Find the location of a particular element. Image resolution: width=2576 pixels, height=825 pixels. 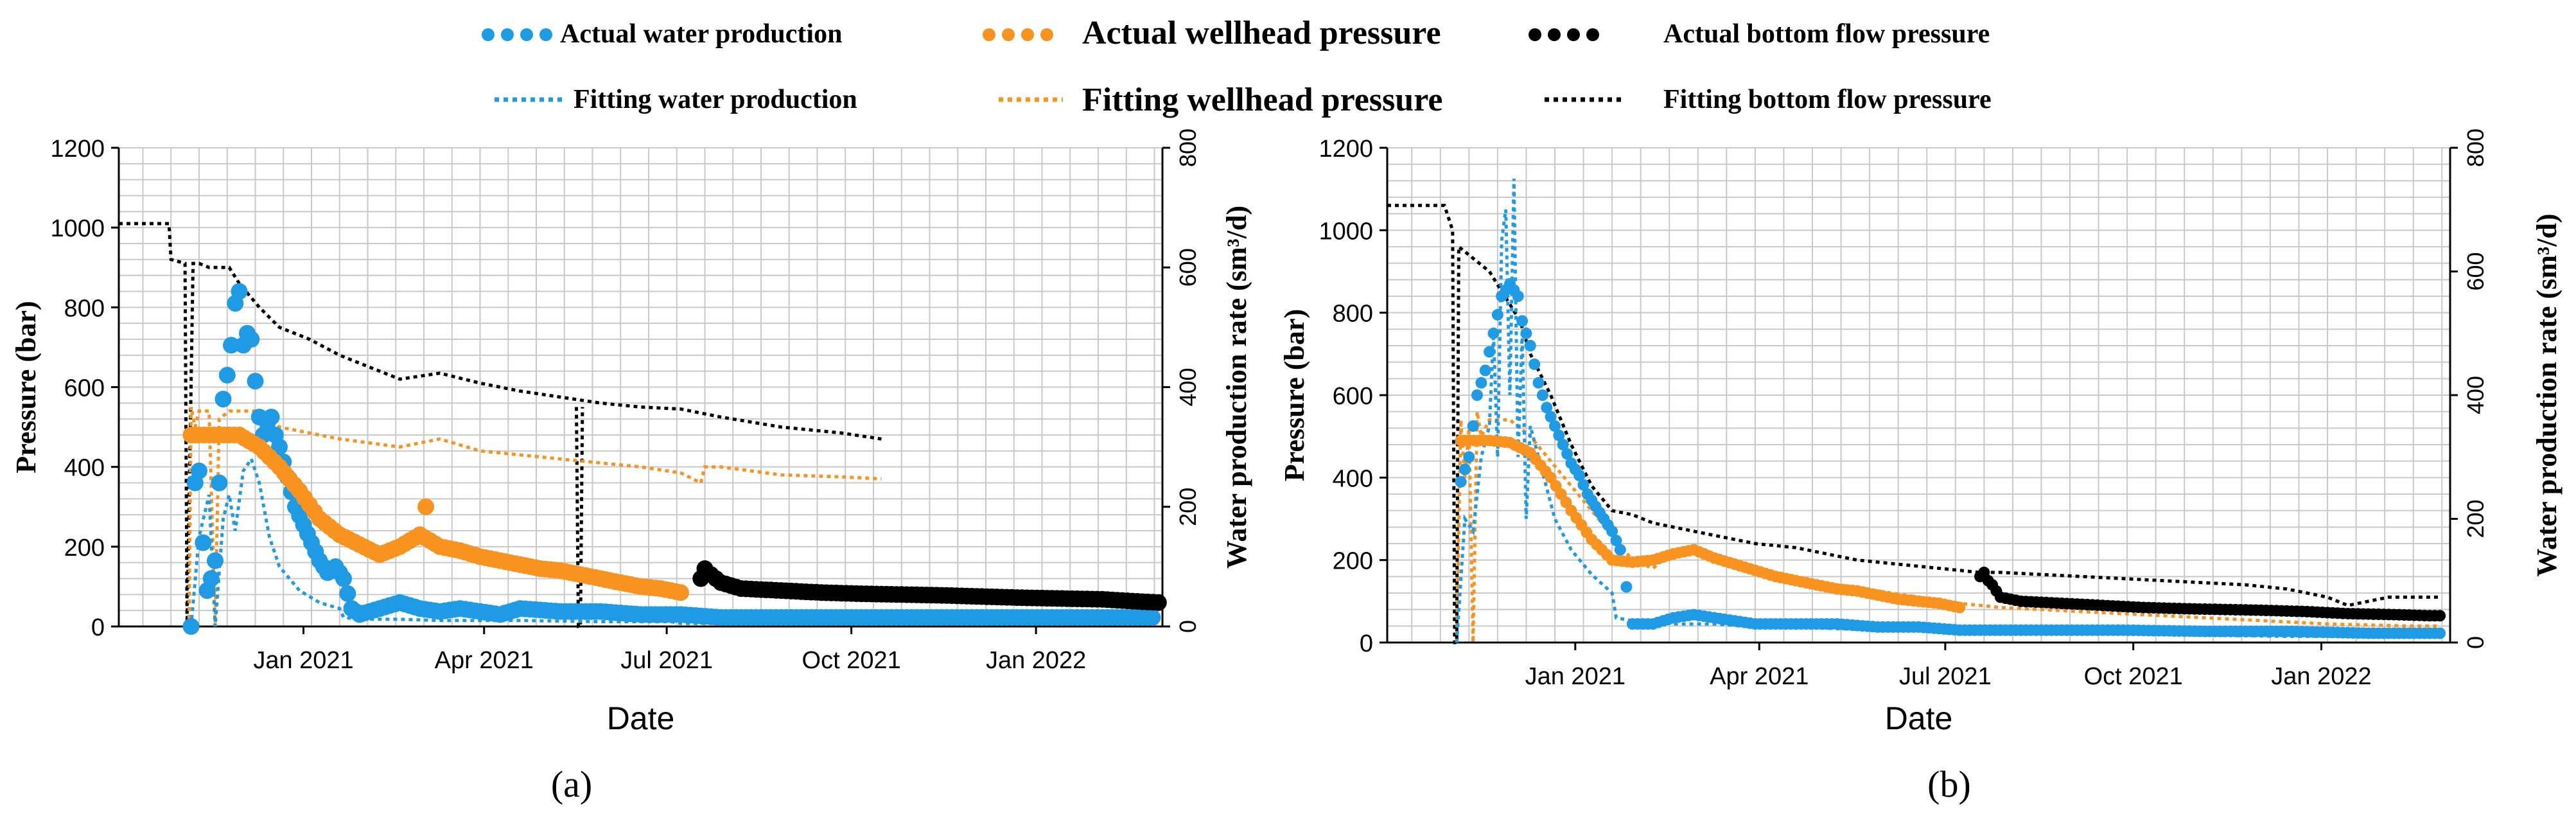

series-line-fitting-wellhead-pressure is located at coordinates (1947, 527).